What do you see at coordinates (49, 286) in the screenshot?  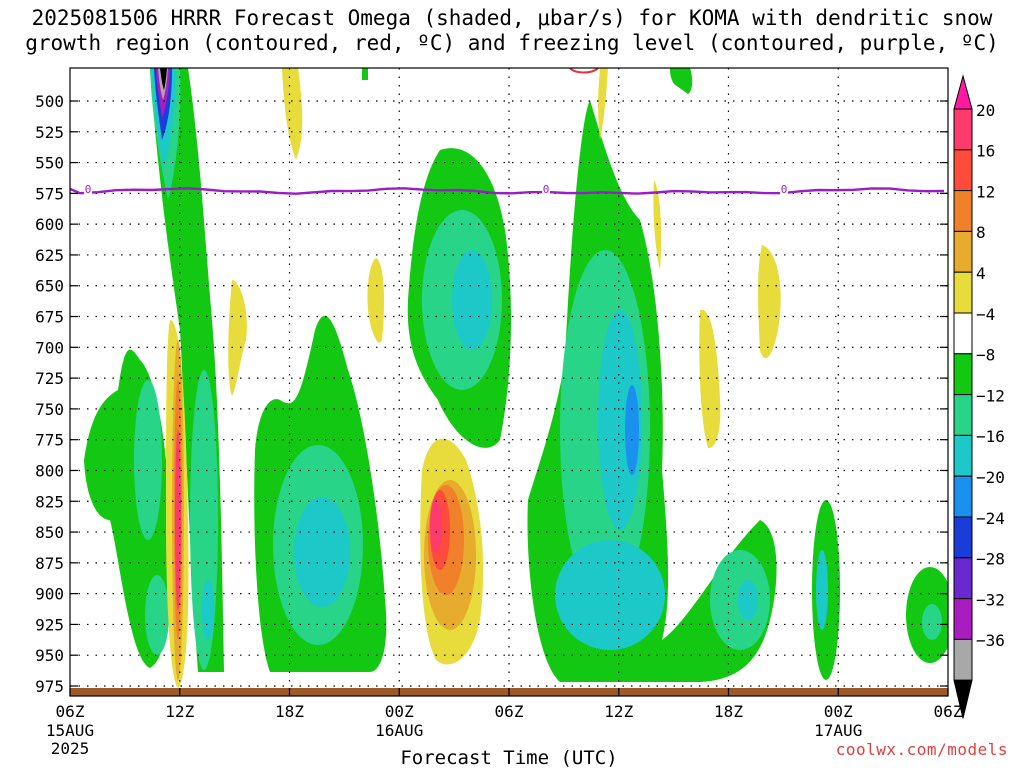 I see `y-tick-label: 650` at bounding box center [49, 286].